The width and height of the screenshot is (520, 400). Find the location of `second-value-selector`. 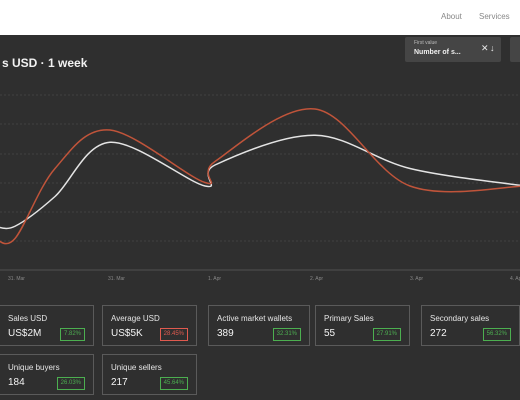

second-value-selector is located at coordinates (515, 49).